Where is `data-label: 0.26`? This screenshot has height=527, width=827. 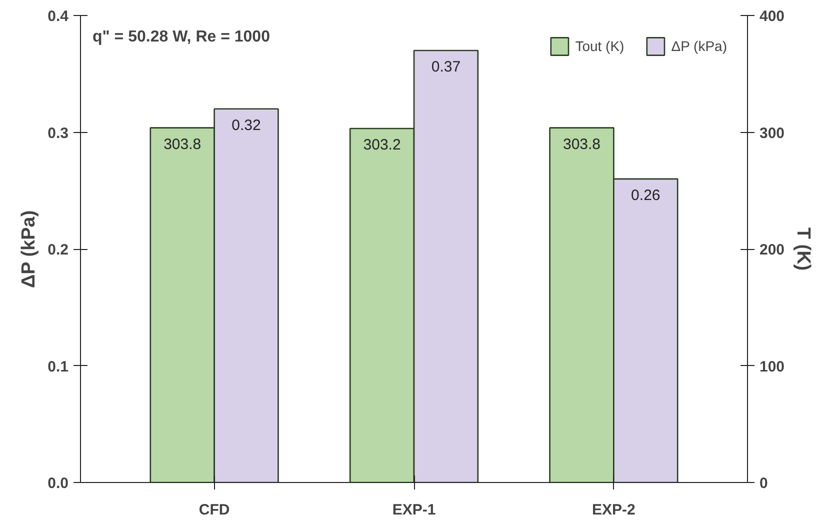
data-label: 0.26 is located at coordinates (645, 195).